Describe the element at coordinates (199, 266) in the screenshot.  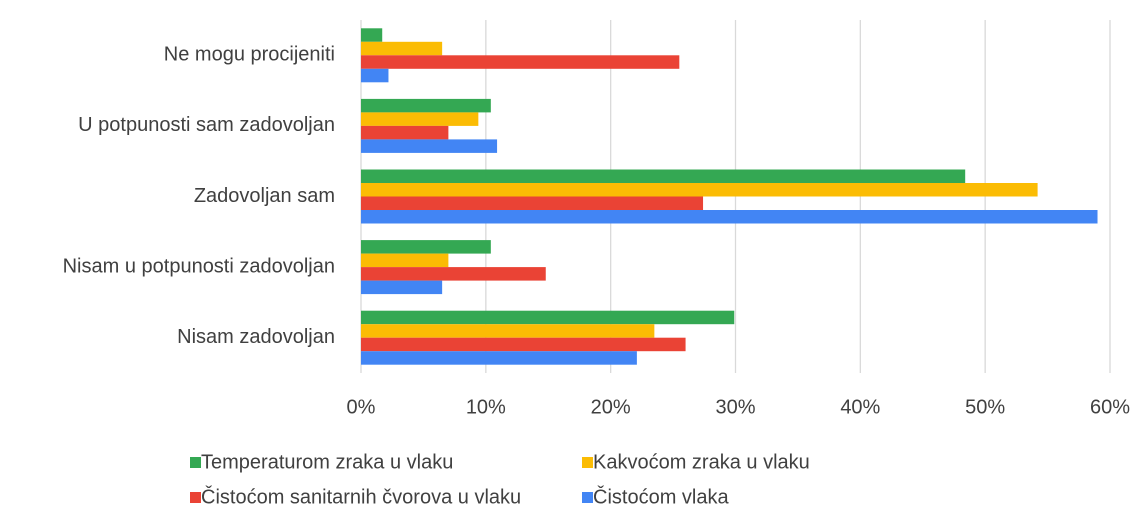
I see `y-tick-label: Nisam u potpunosti zadovoljan` at that location.